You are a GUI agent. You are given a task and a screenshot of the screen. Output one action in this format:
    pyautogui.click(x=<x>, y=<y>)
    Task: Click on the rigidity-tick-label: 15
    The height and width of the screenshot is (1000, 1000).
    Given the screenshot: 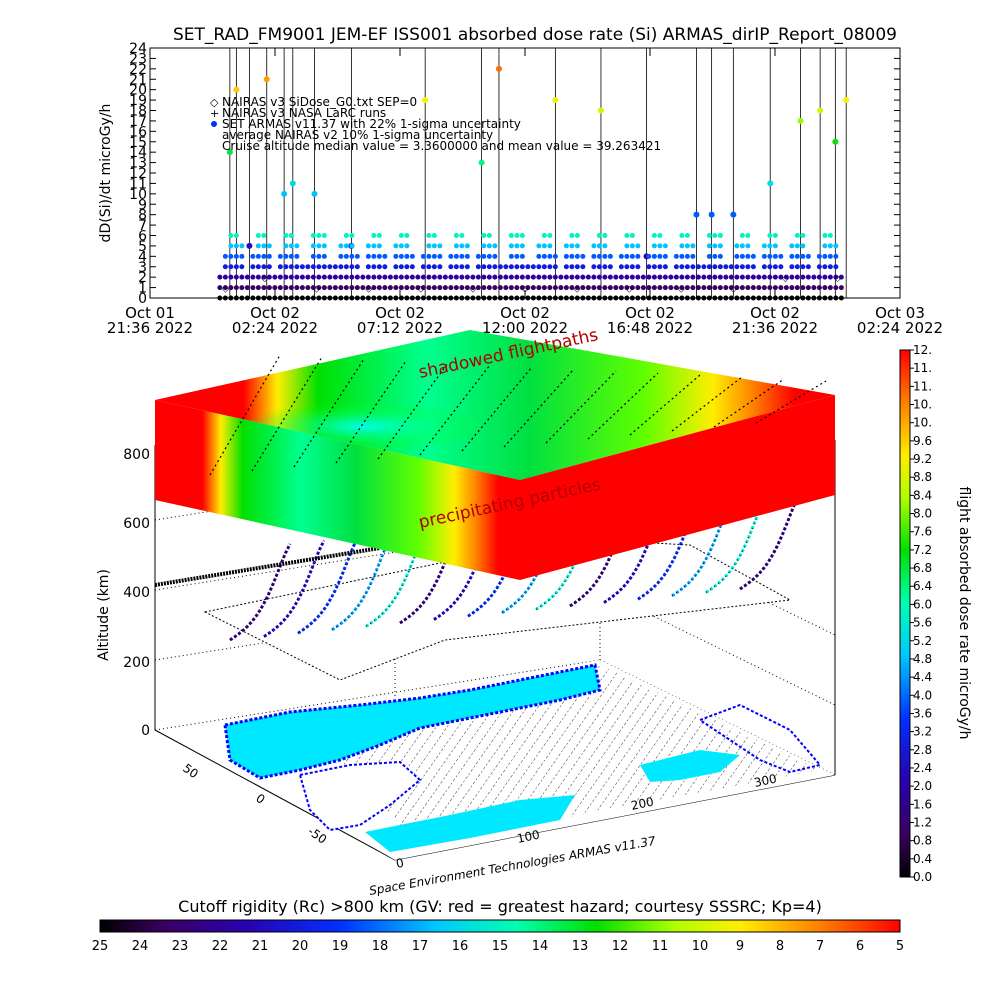 What is the action you would take?
    pyautogui.click(x=500, y=946)
    